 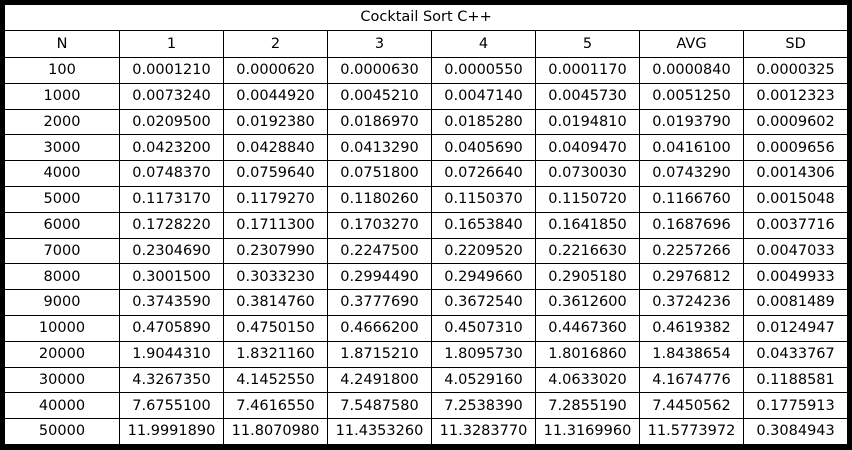 What do you see at coordinates (379, 354) in the screenshot?
I see `cell-run-3: 1.8715210` at bounding box center [379, 354].